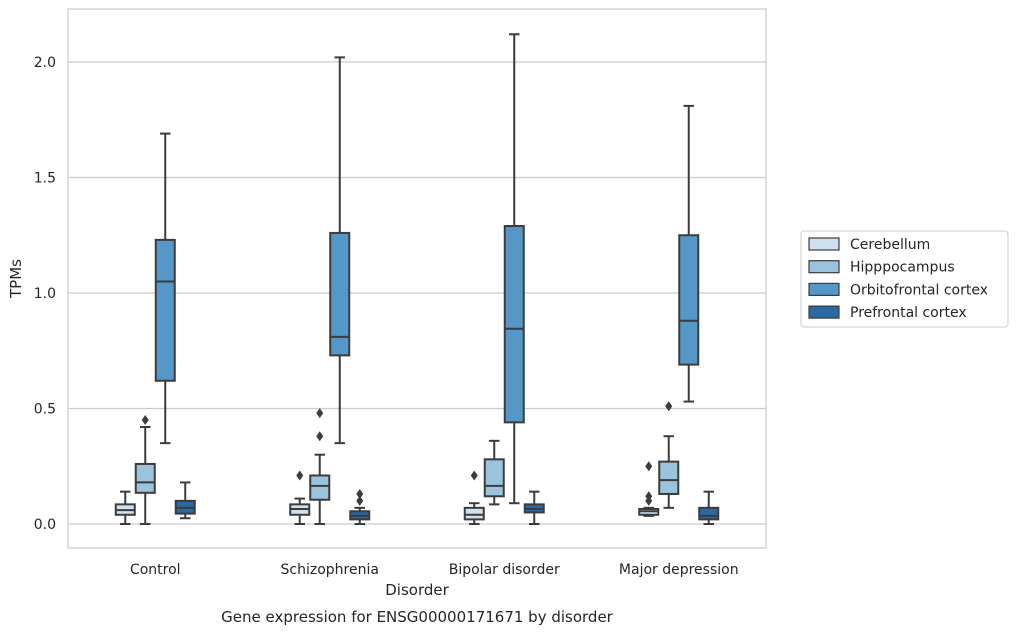 This screenshot has width=1018, height=634. What do you see at coordinates (45, 525) in the screenshot?
I see `y-tick-label: 0.0` at bounding box center [45, 525].